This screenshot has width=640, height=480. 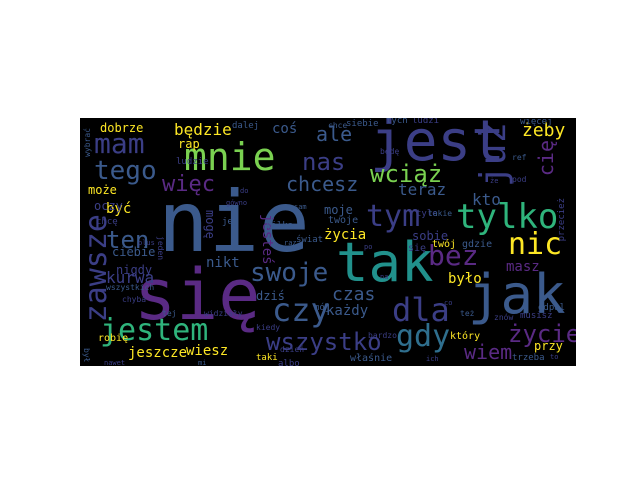 I want to click on word-tez: też, so click(x=467, y=313).